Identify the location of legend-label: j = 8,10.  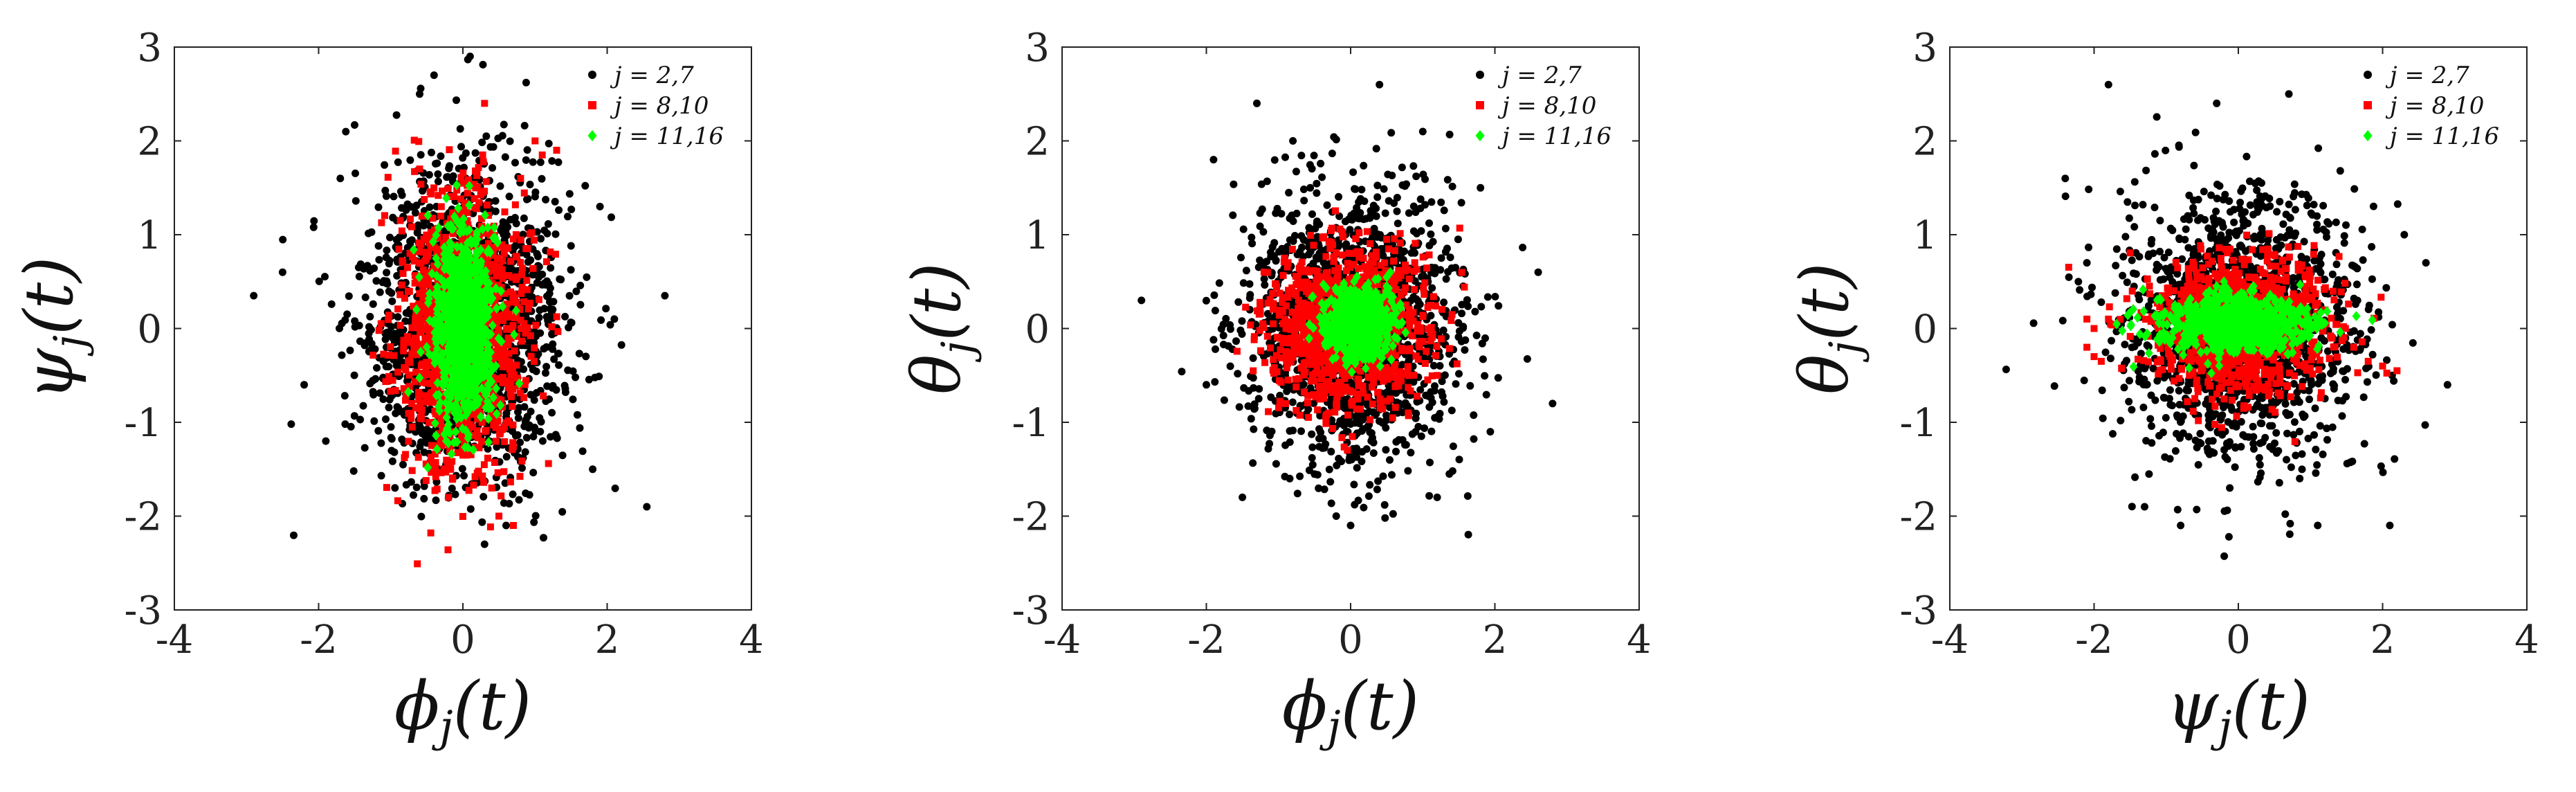
(660, 106).